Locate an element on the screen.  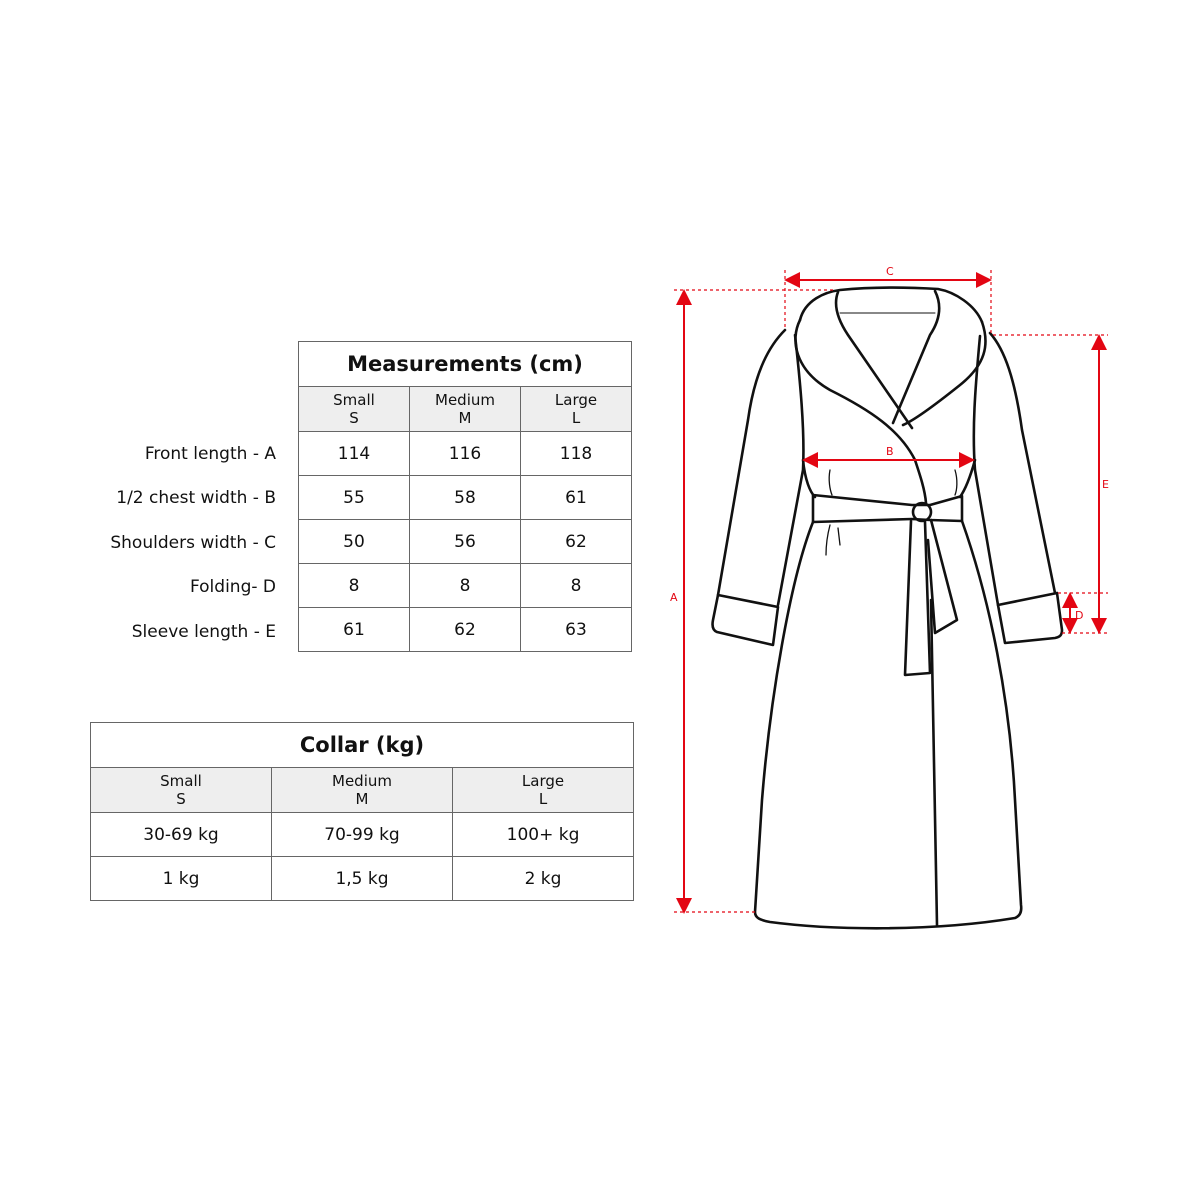
dimension-label-e: E is located at coordinates (1105, 484).